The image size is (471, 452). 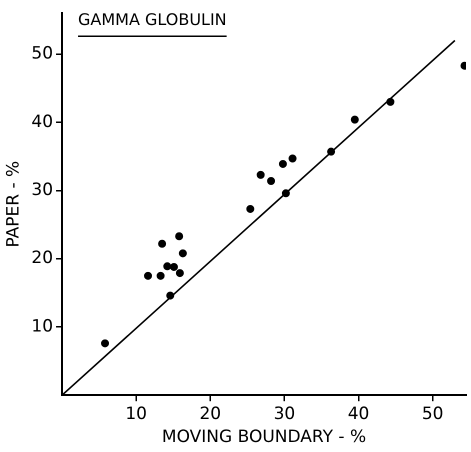 What do you see at coordinates (359, 414) in the screenshot?
I see `x-tick-label: 40` at bounding box center [359, 414].